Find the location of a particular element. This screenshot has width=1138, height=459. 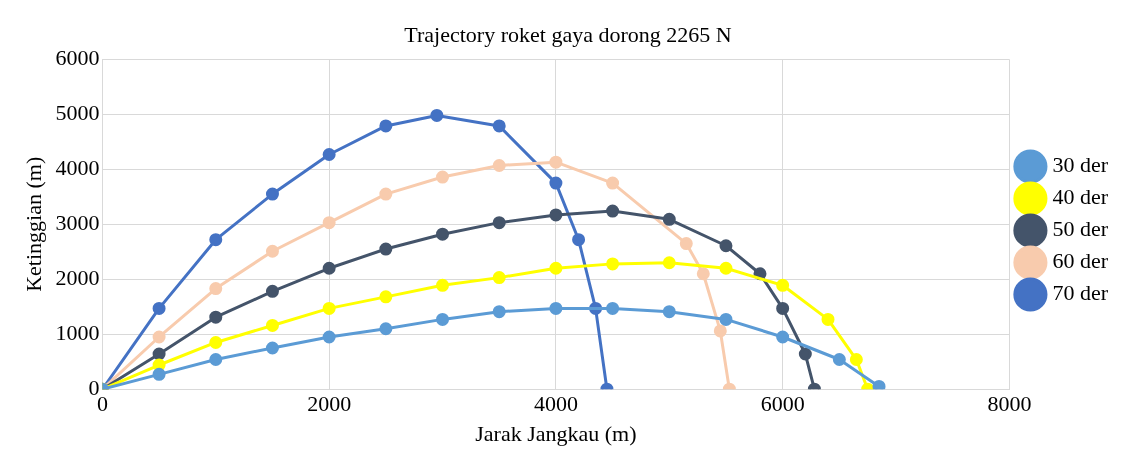

legend-label: 70 der is located at coordinates (1080, 293).